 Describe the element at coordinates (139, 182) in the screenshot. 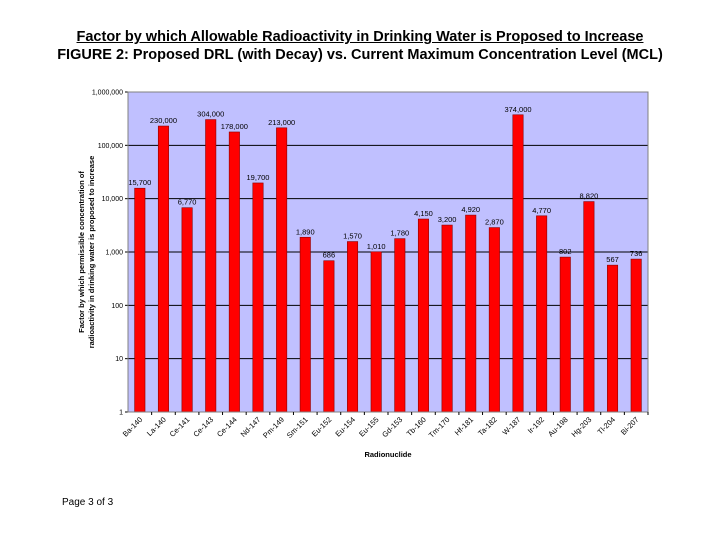

I see `data-label: 15,700` at that location.